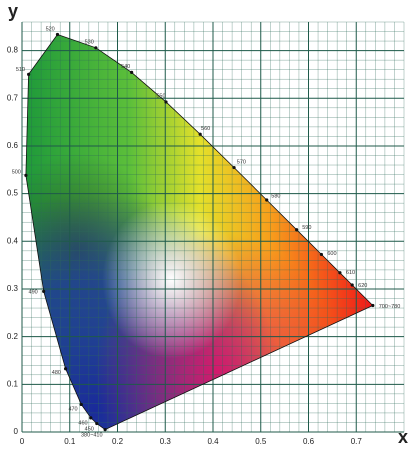  What do you see at coordinates (213, 441) in the screenshot?
I see `x-tick-label: 0.4` at bounding box center [213, 441].